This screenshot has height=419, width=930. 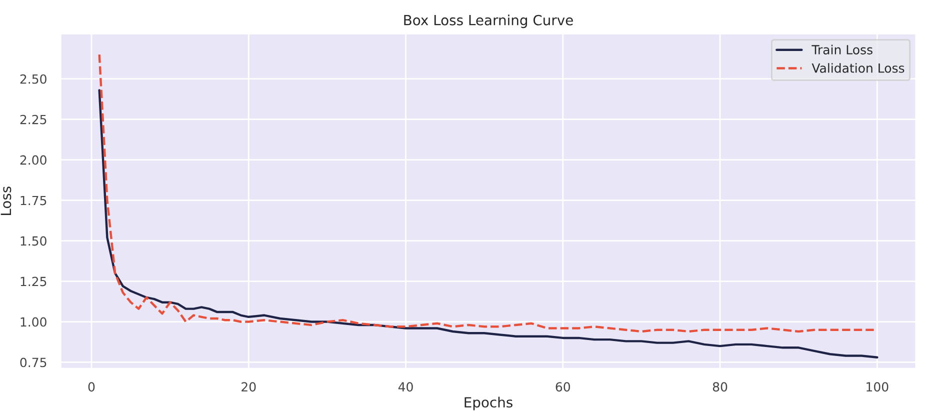 I want to click on x-tick-label: 20, so click(x=249, y=387).